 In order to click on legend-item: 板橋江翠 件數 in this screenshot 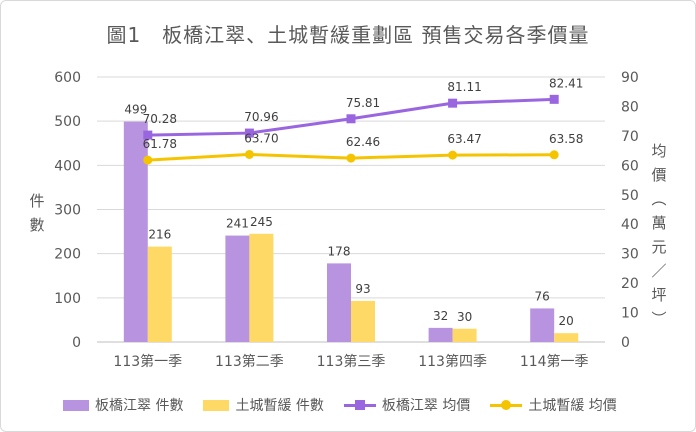, I will do `click(123, 405)`.